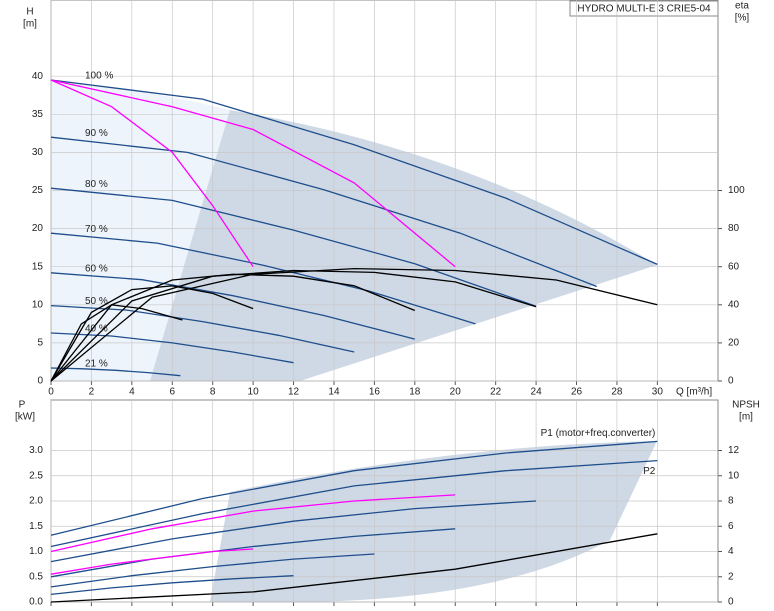 Image resolution: width=774 pixels, height=611 pixels. Describe the element at coordinates (415, 392) in the screenshot. I see `x-tick-label: 18` at that location.